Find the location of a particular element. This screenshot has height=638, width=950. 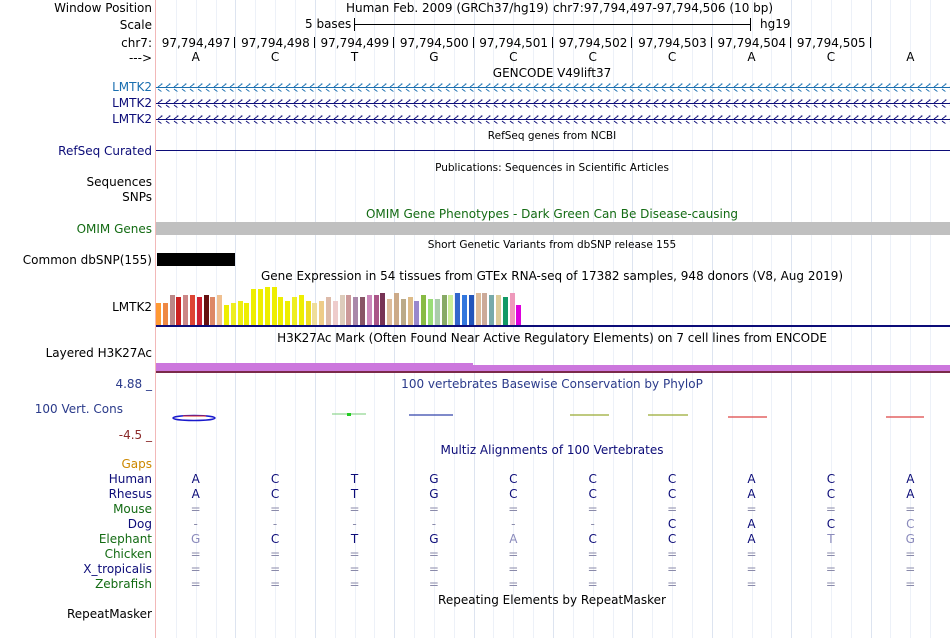

h3k27ac-track-label: Layered H3K27Ac is located at coordinates (98, 353).